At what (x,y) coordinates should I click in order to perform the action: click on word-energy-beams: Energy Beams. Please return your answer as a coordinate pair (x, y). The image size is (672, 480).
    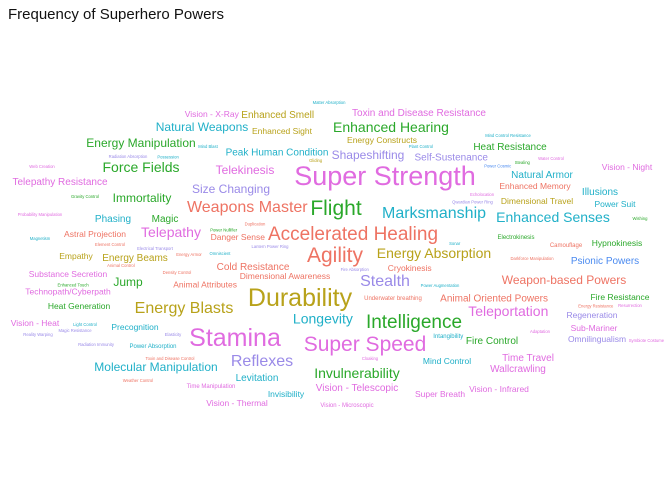
    Looking at the image, I should click on (135, 258).